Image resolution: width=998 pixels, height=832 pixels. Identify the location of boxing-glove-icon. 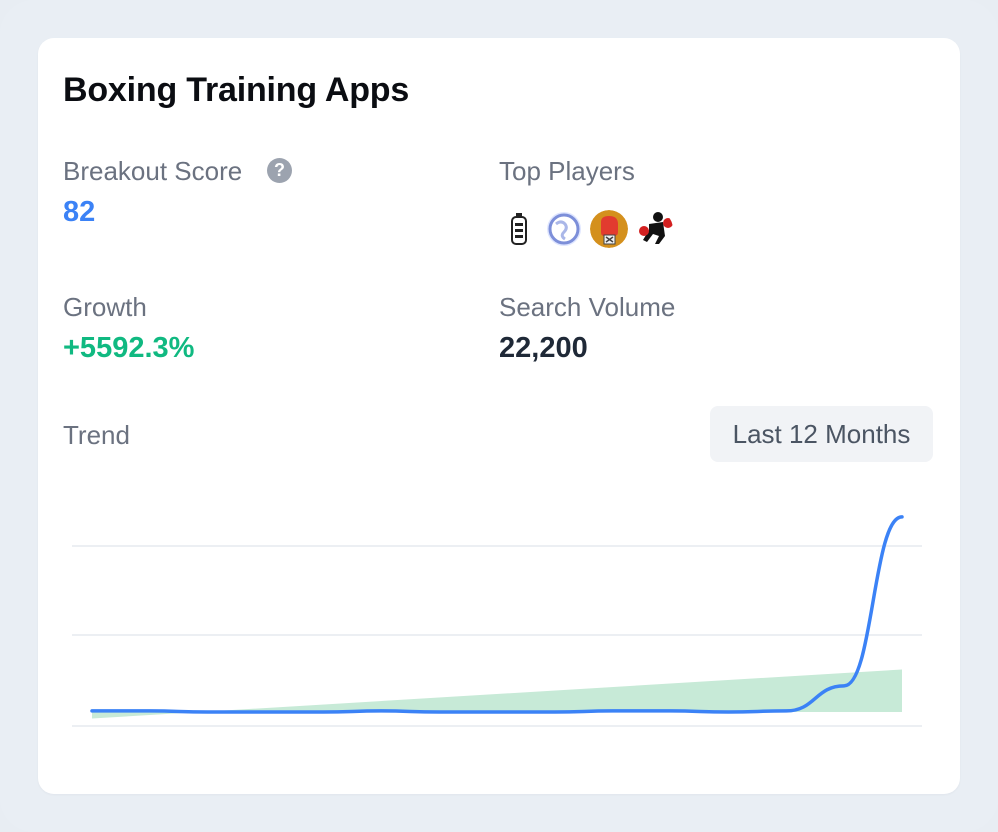
(609, 229).